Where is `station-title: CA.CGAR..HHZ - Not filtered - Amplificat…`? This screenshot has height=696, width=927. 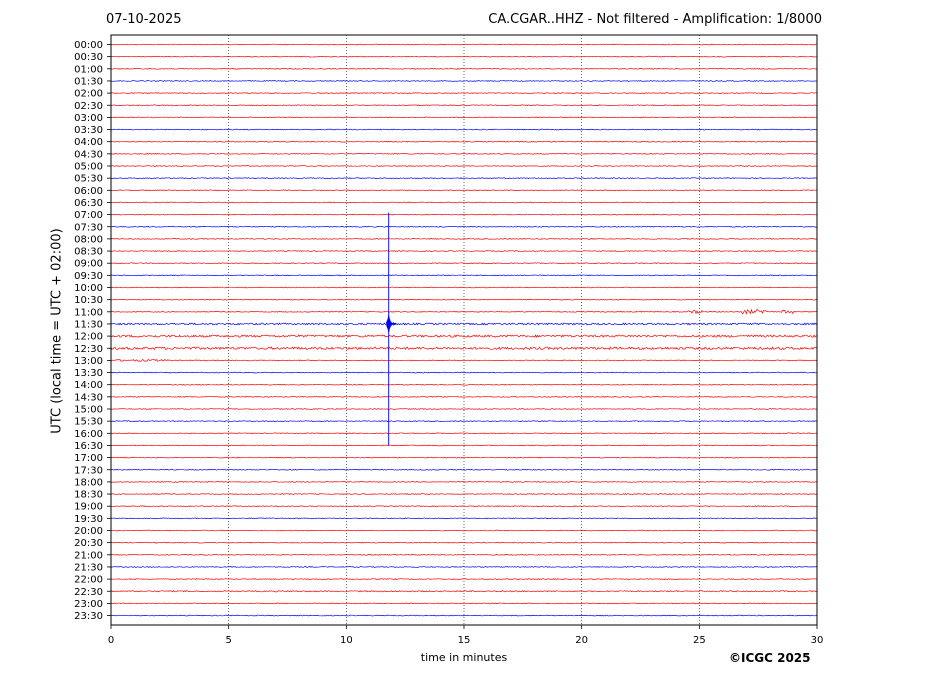 station-title: CA.CGAR..HHZ - Not filtered - Amplificat… is located at coordinates (655, 19).